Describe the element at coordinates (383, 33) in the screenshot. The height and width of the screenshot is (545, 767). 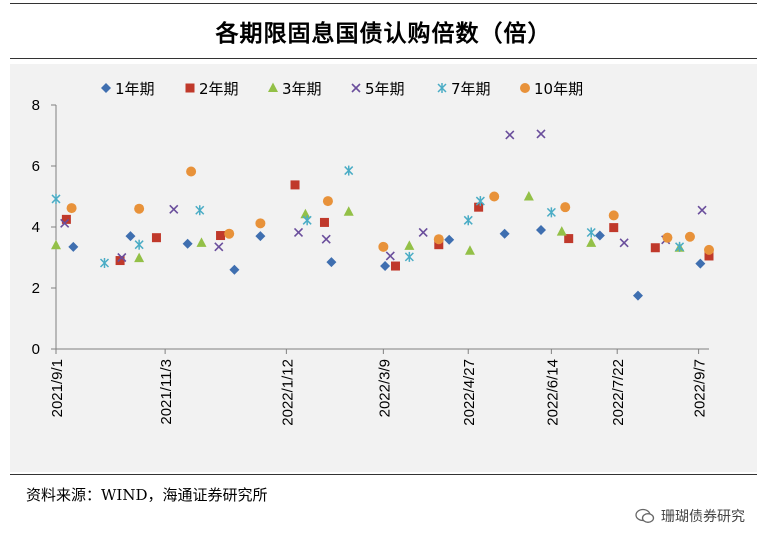
I see `page-title: 各期限固息国债认购倍数（倍）` at that location.